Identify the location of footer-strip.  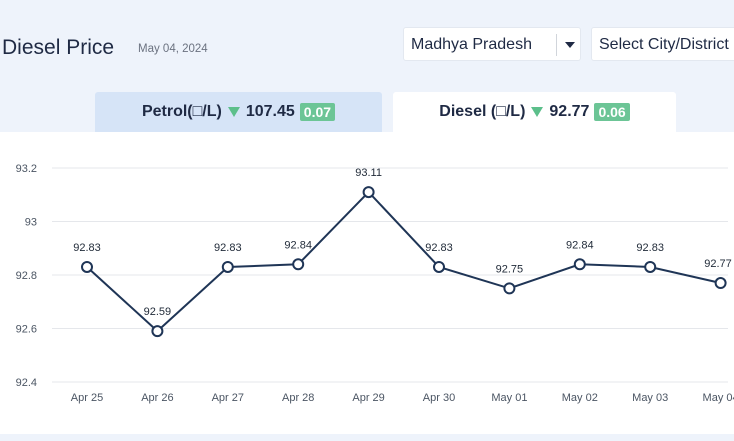
(367, 437).